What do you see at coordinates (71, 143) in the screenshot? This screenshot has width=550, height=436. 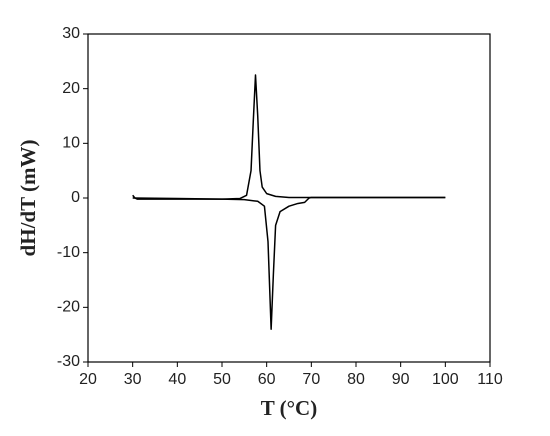 I see `y-tick-label: 10` at bounding box center [71, 143].